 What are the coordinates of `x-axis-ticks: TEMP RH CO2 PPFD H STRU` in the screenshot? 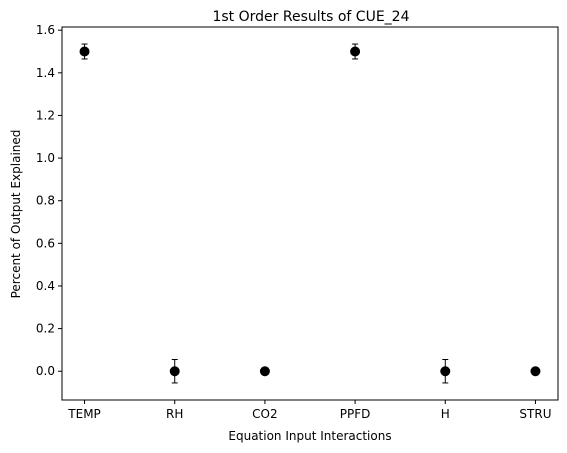 It's located at (309, 410).